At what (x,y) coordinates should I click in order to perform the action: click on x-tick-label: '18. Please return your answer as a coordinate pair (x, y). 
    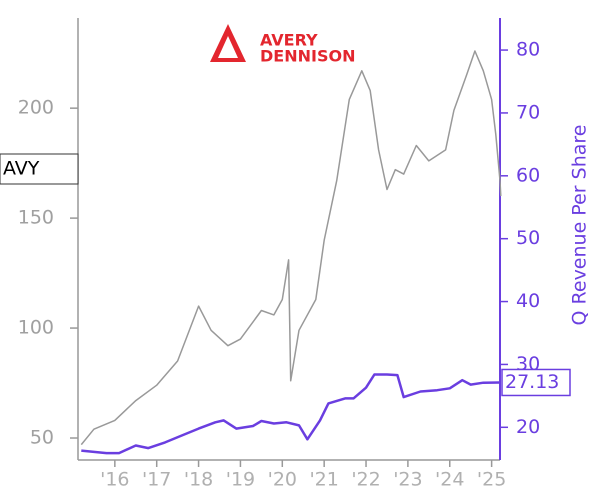
    Looking at the image, I should click on (198, 480).